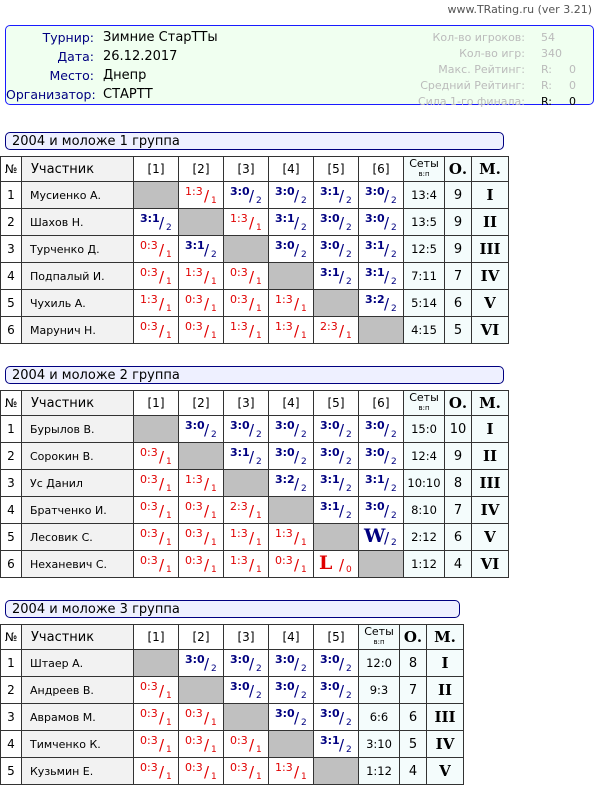 This screenshot has height=787, width=600. What do you see at coordinates (77, 276) in the screenshot?
I see `participant-name: Подпалый И.` at bounding box center [77, 276].